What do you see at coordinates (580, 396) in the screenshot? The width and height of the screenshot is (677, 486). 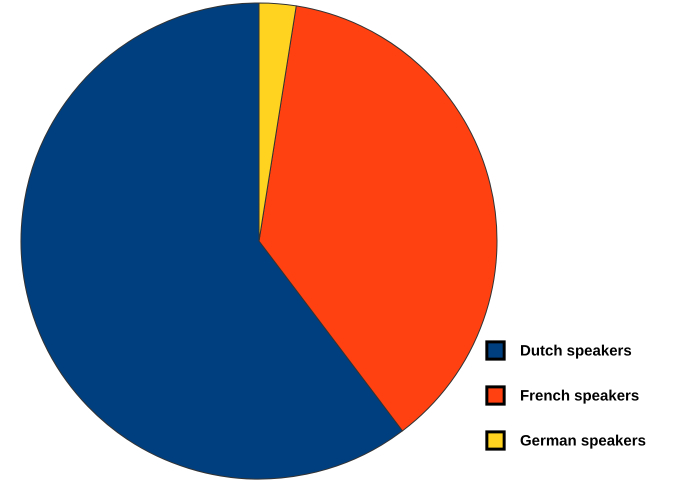 I see `legend-label: French speakers` at bounding box center [580, 396].